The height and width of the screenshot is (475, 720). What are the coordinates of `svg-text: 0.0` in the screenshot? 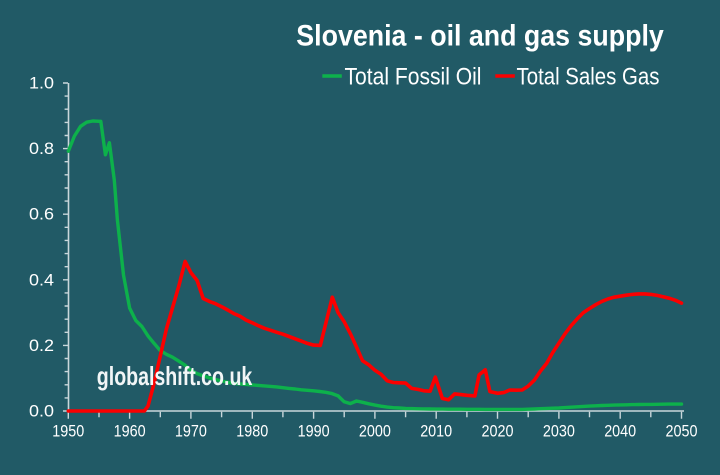 It's located at (41, 412).